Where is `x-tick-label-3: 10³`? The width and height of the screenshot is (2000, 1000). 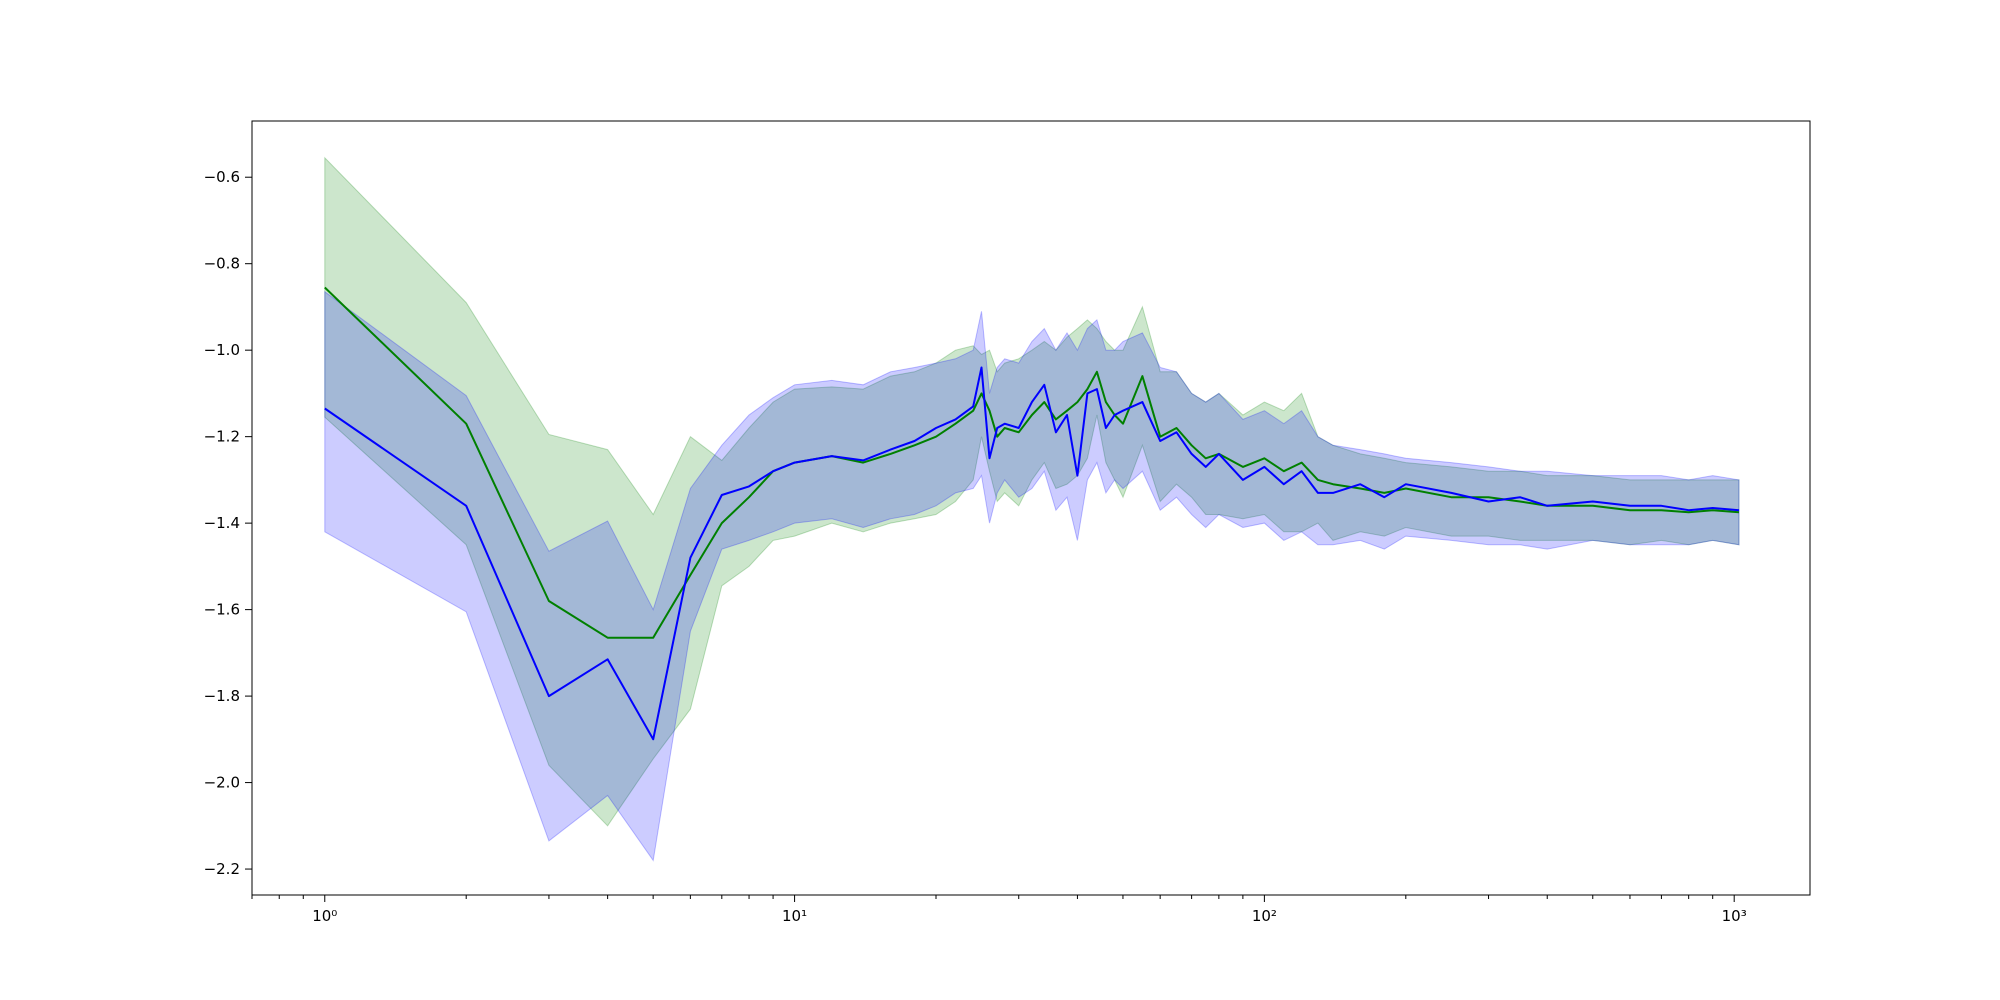
x-tick-label-3: 10³ is located at coordinates (1734, 916).